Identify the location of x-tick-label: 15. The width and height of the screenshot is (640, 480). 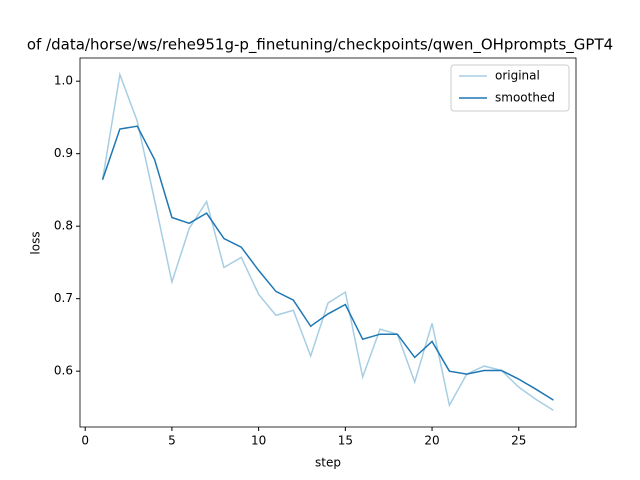
(345, 441).